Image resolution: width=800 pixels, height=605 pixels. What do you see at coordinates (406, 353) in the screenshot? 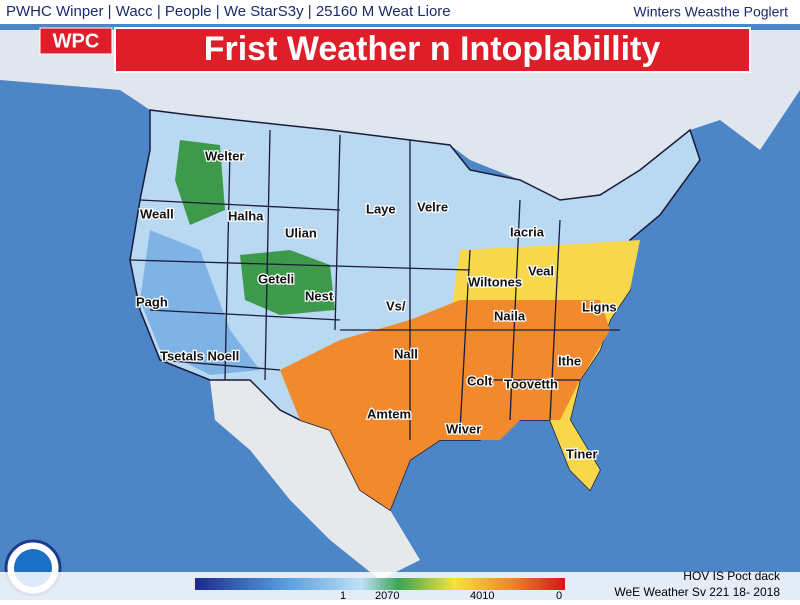
I see `map-label: Nall` at bounding box center [406, 353].